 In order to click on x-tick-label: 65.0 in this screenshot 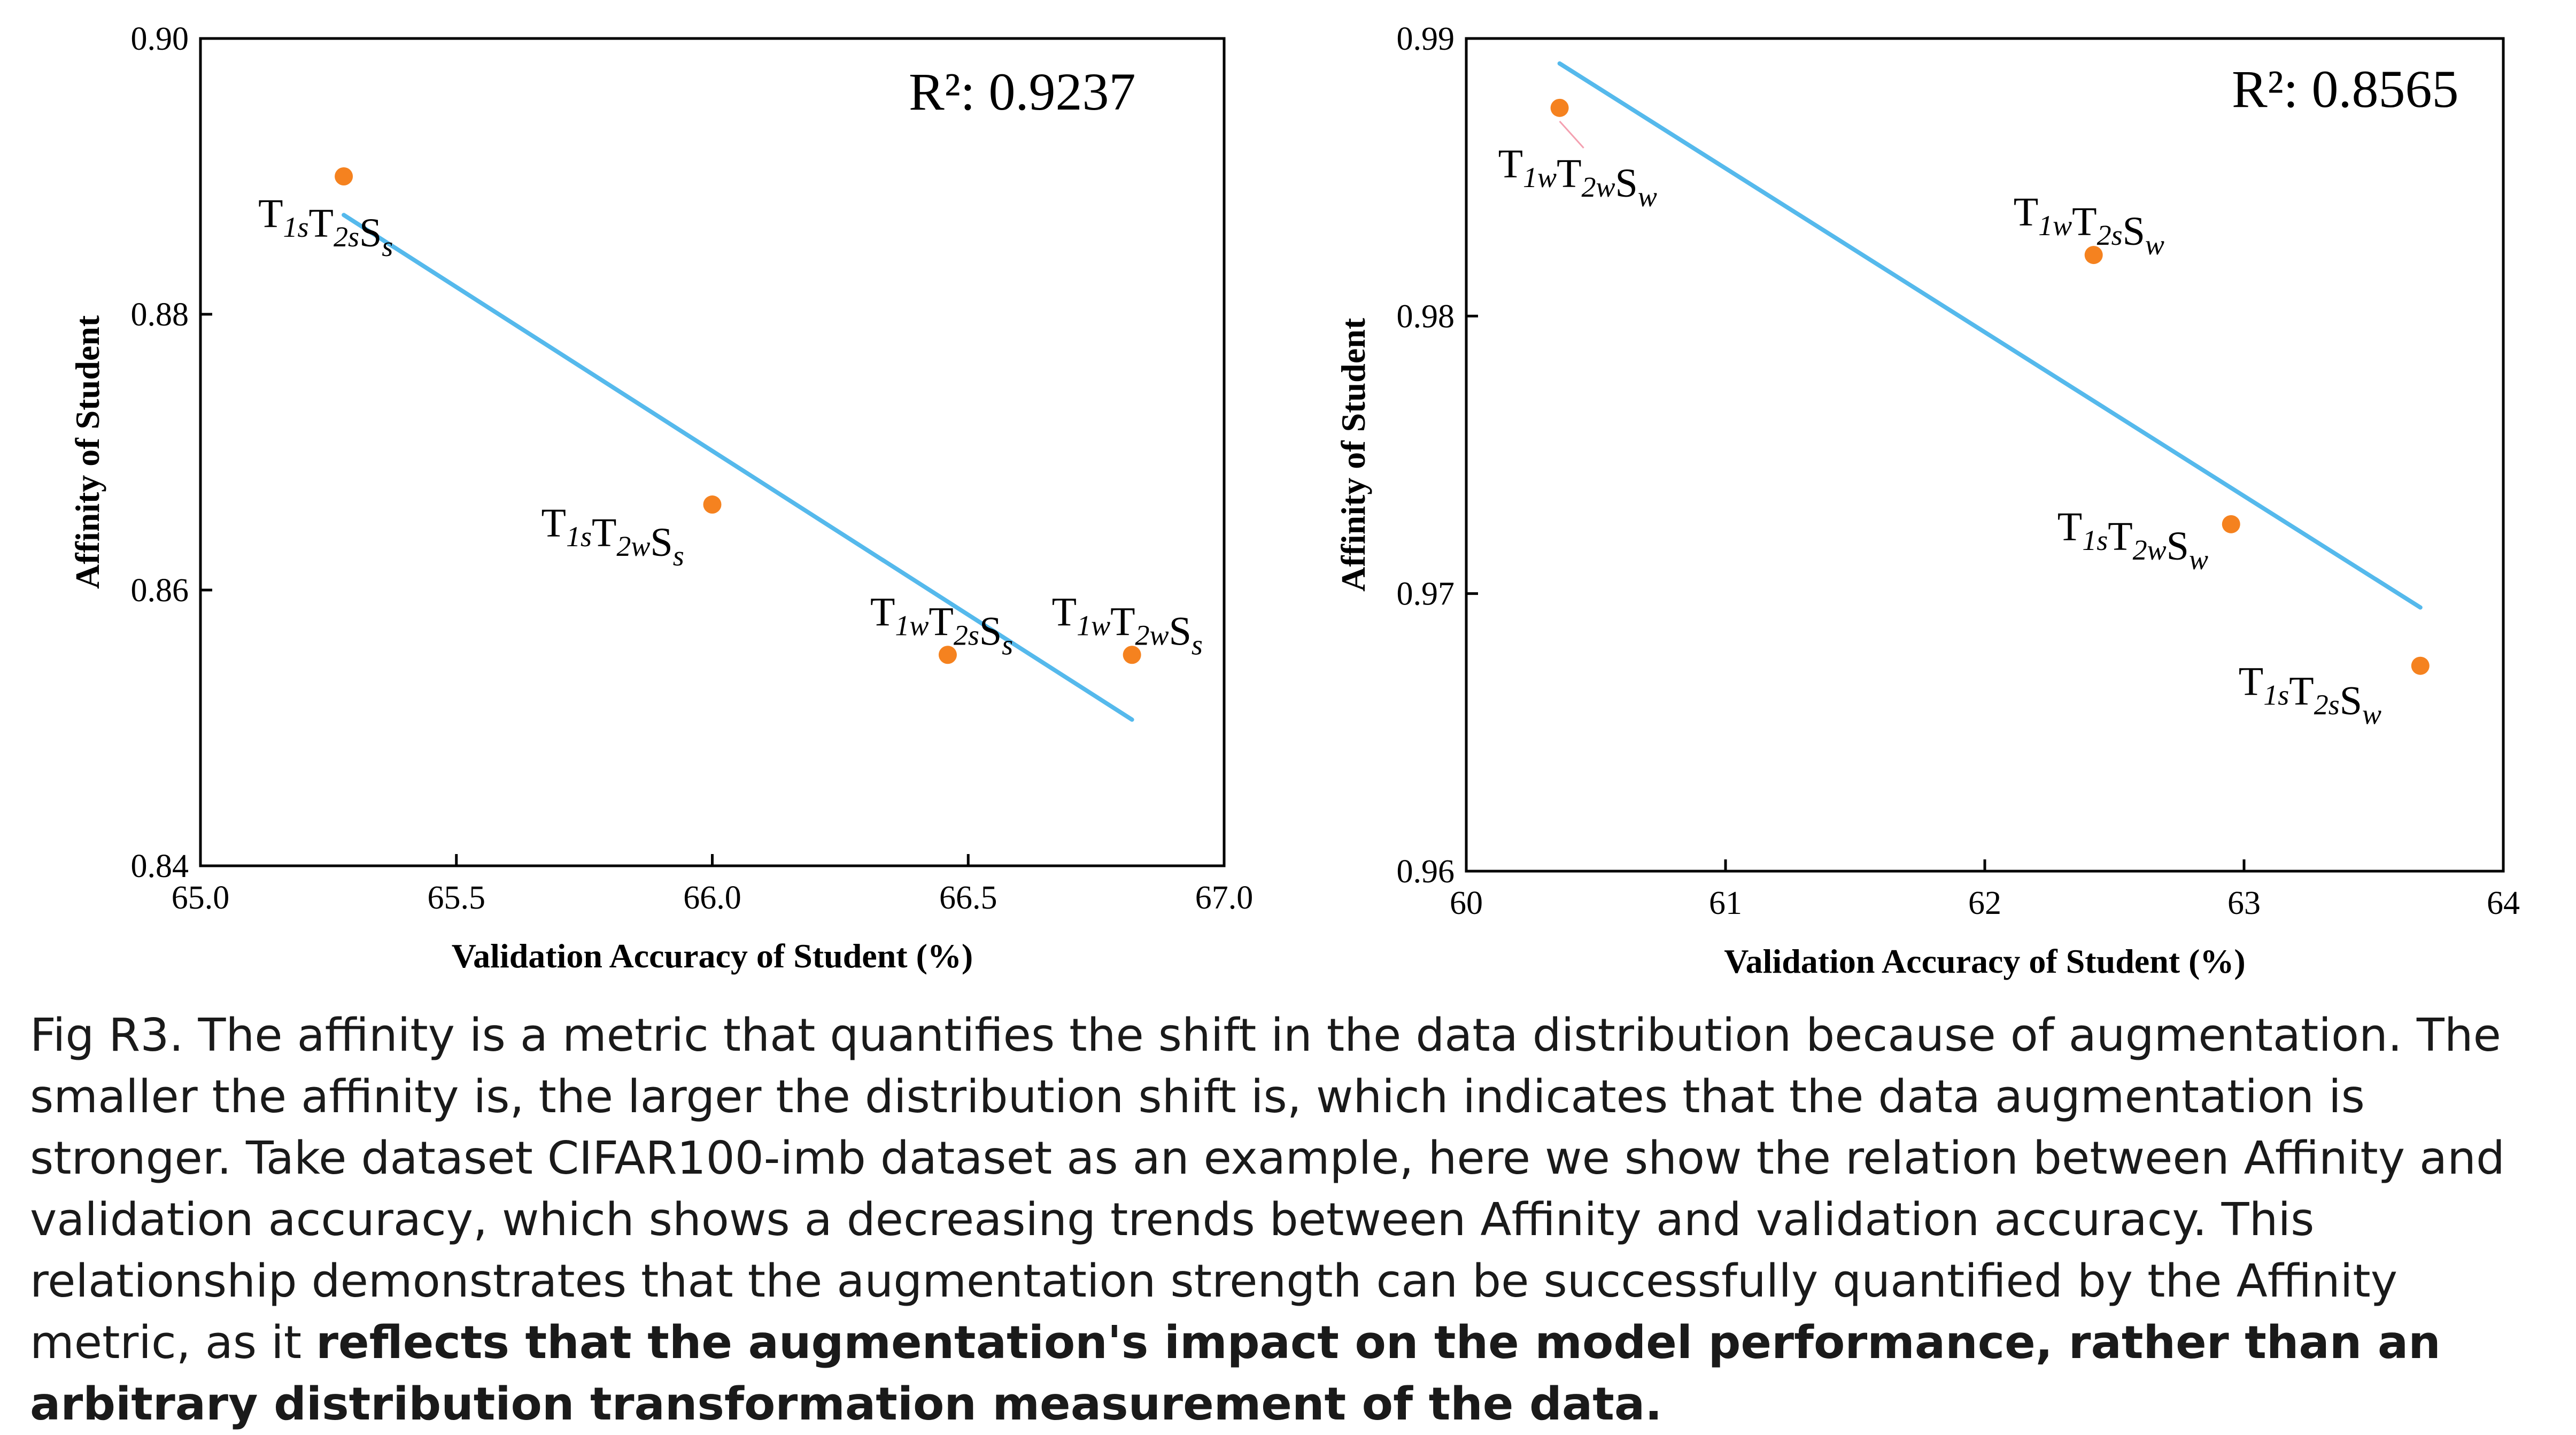, I will do `click(201, 898)`.